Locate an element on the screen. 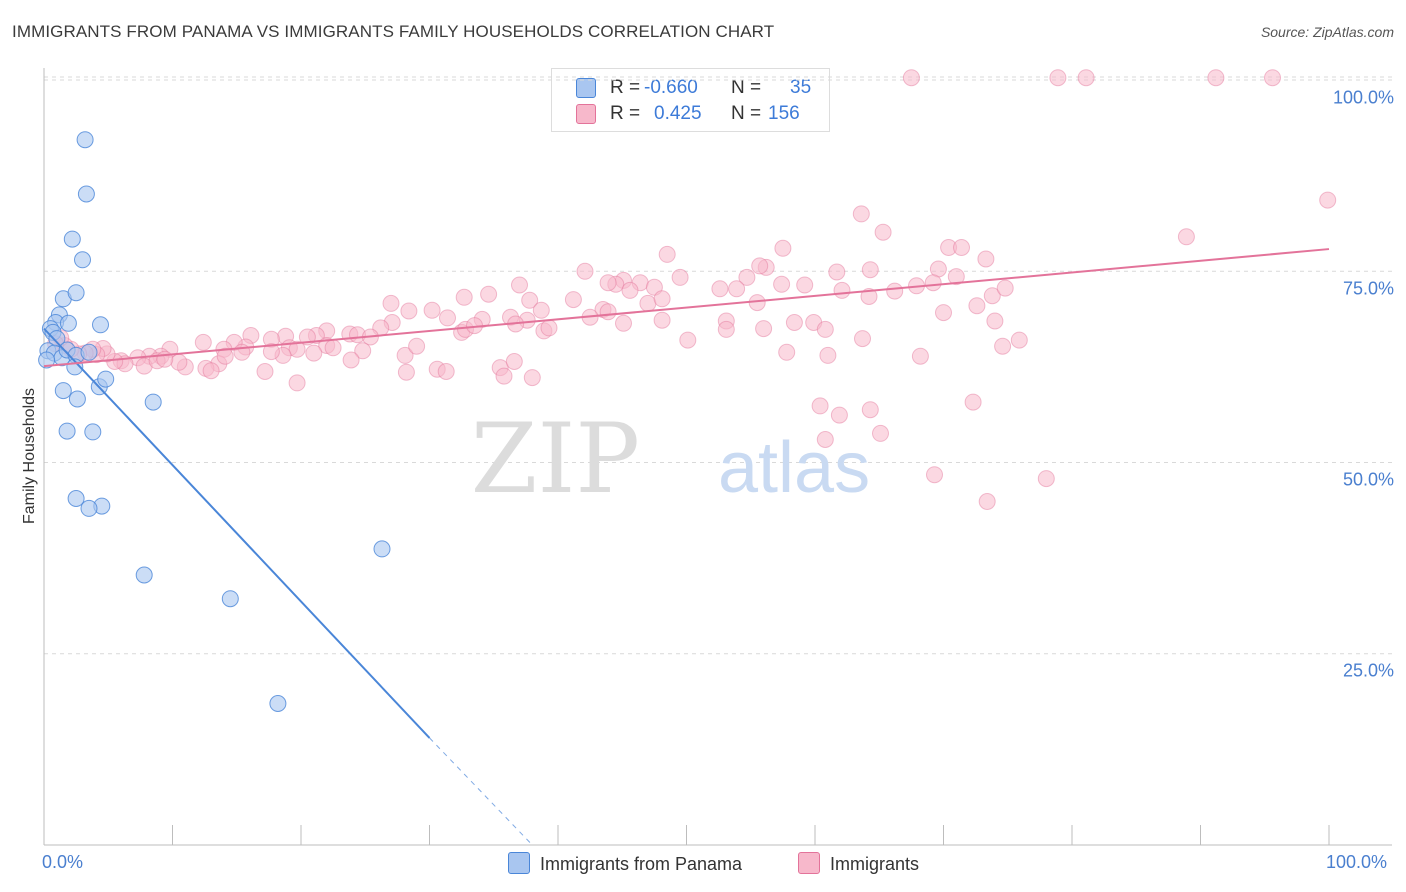  bottom-legend-swatch-panama is located at coordinates (519, 863).